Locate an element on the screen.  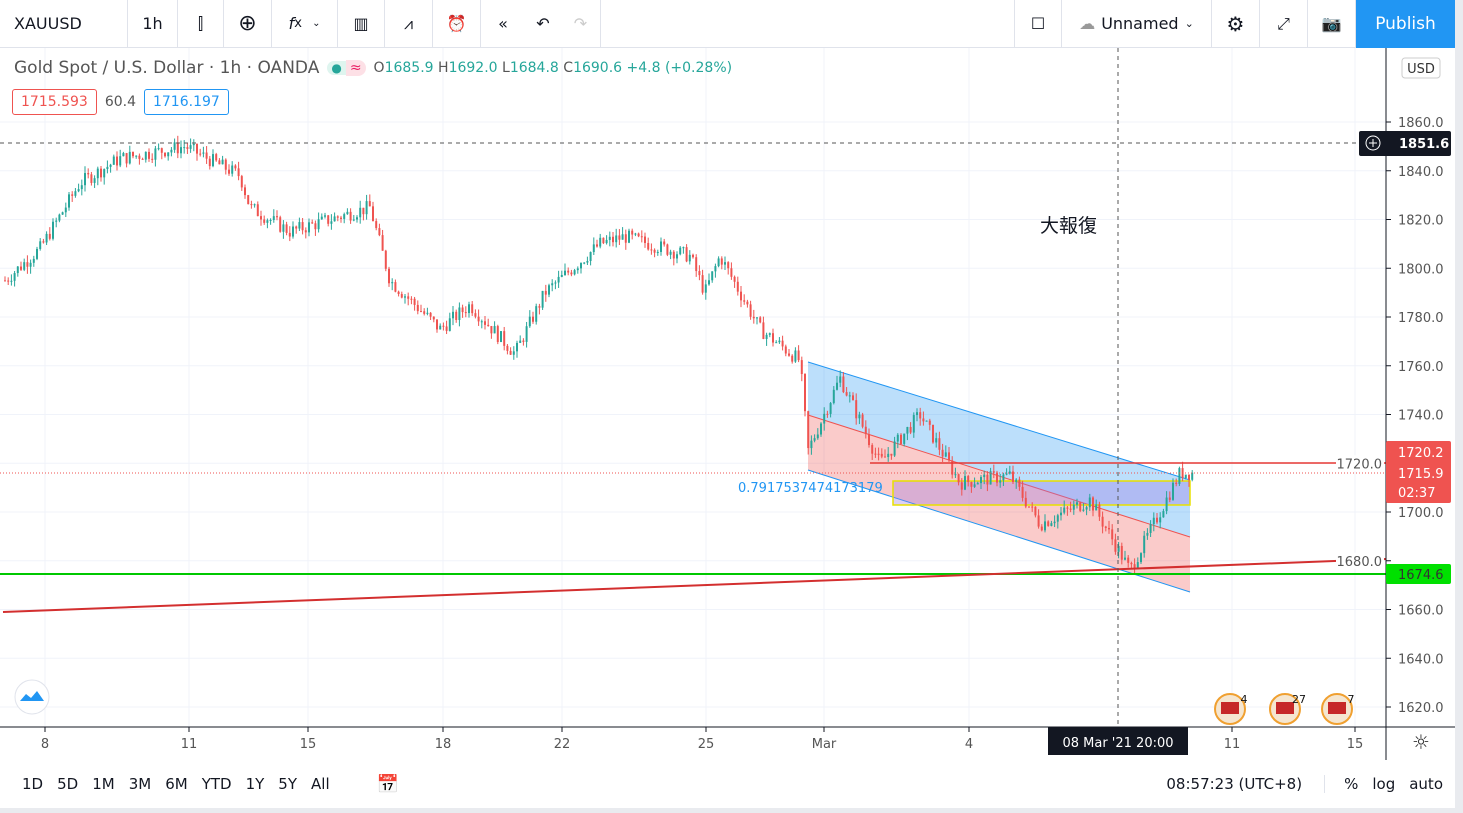
range-button-ytd: YTD is located at coordinates (216, 784).